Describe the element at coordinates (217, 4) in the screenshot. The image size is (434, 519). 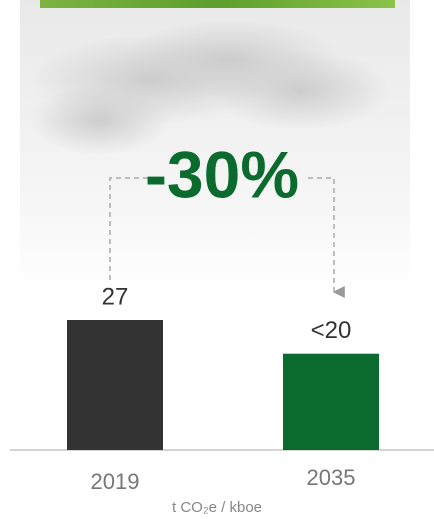
I see `top-strip` at that location.